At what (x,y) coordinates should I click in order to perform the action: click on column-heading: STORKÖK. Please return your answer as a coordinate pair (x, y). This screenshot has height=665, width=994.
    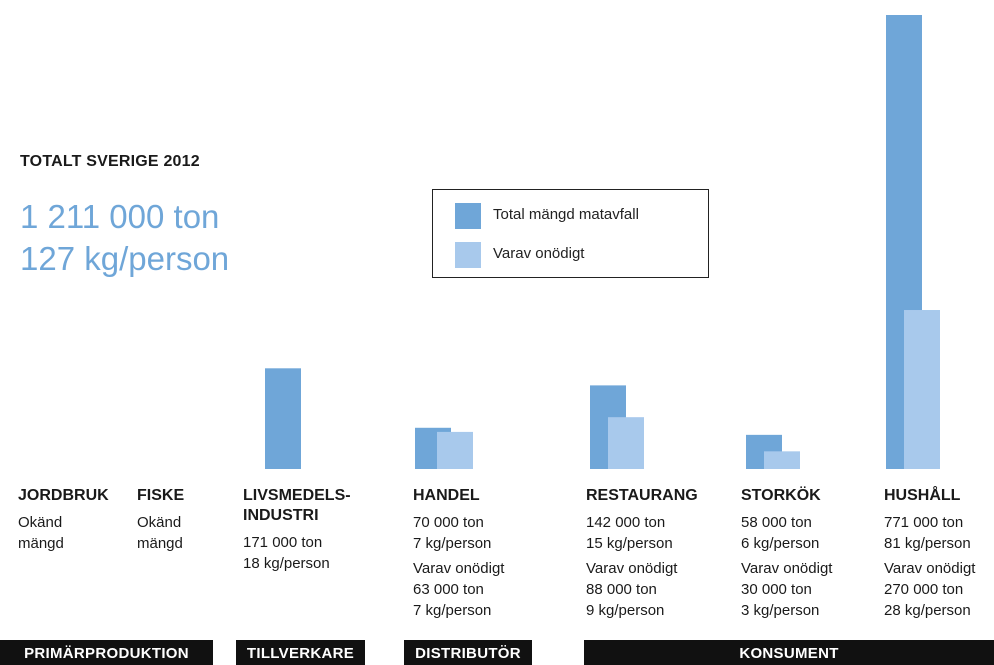
    Looking at the image, I should click on (781, 495).